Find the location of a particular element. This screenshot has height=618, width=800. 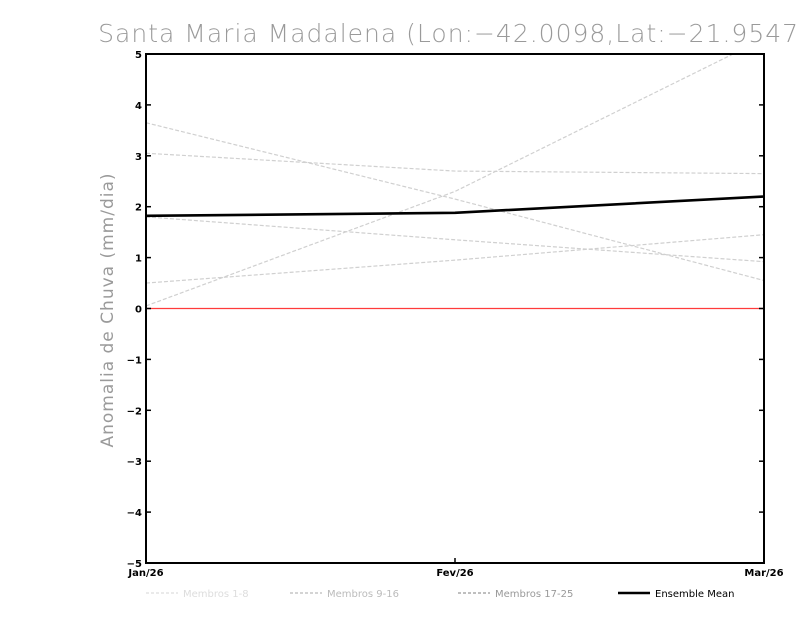

series-line-ensemble-mean is located at coordinates (455, 206).